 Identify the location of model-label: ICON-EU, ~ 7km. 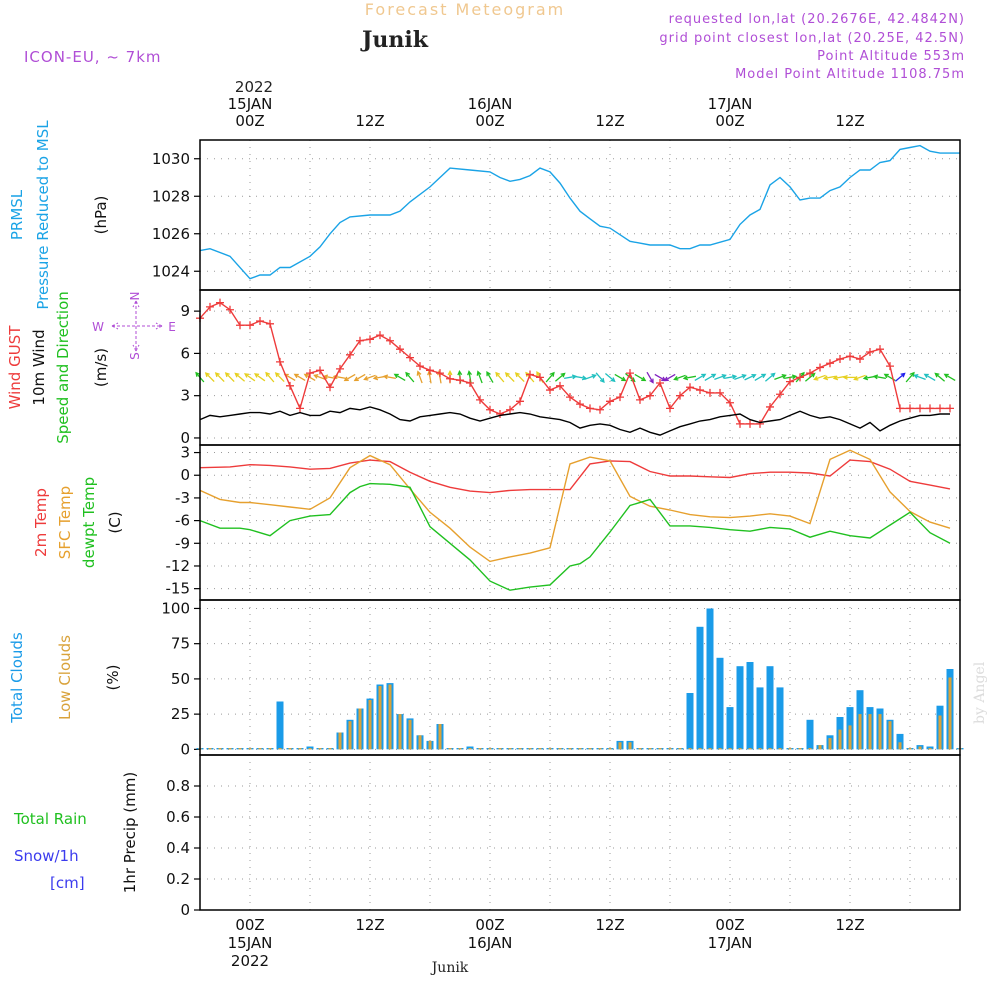
(93, 57).